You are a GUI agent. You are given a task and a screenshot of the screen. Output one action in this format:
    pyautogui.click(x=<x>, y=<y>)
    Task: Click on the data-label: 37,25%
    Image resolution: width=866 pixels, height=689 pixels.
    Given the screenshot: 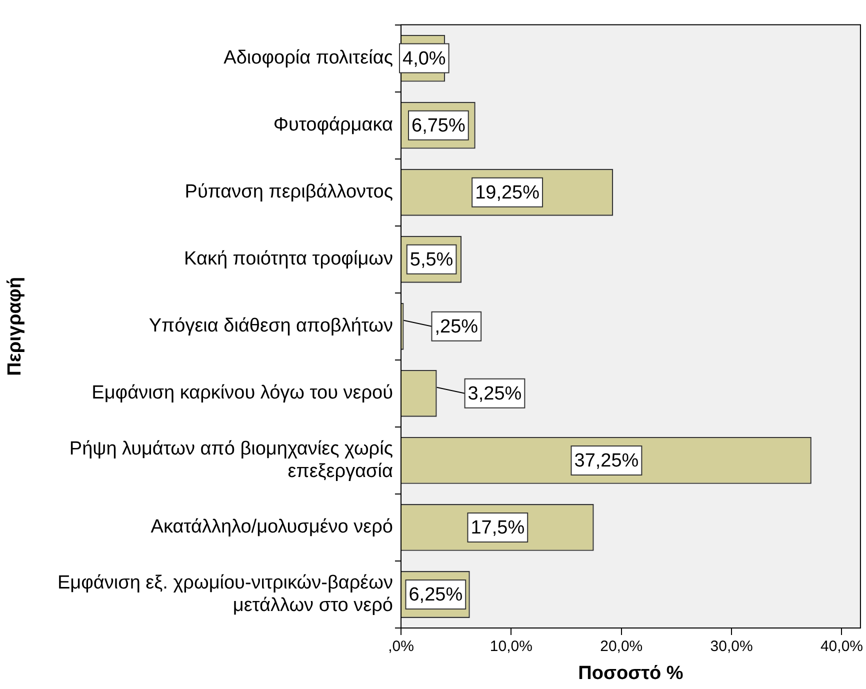 What is the action you would take?
    pyautogui.click(x=606, y=461)
    